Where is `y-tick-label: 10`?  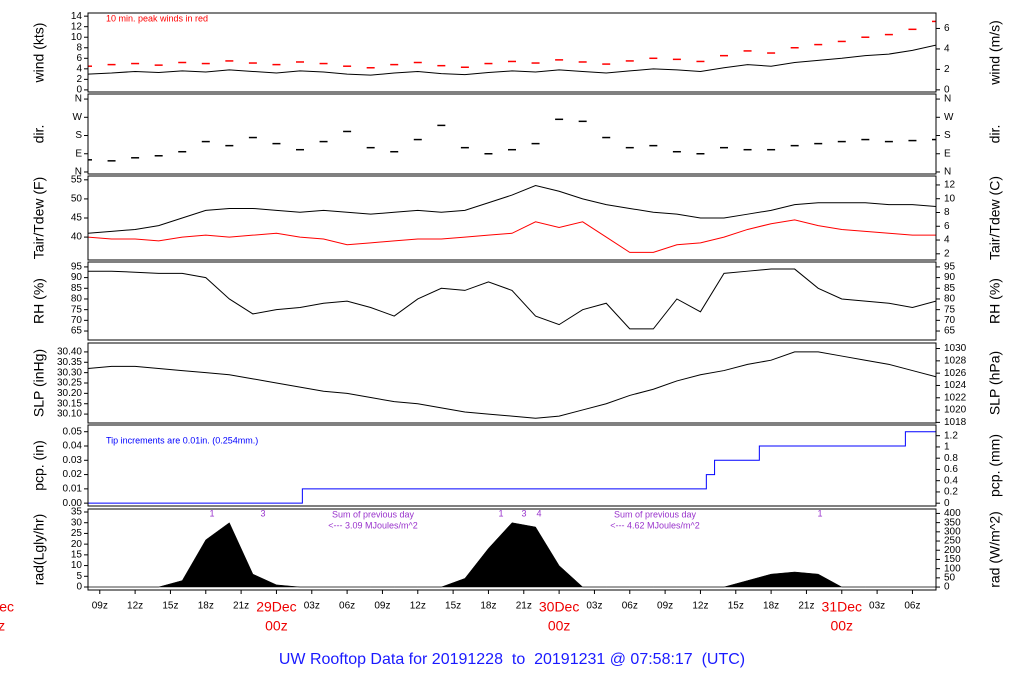 y-tick-label: 10 is located at coordinates (77, 37).